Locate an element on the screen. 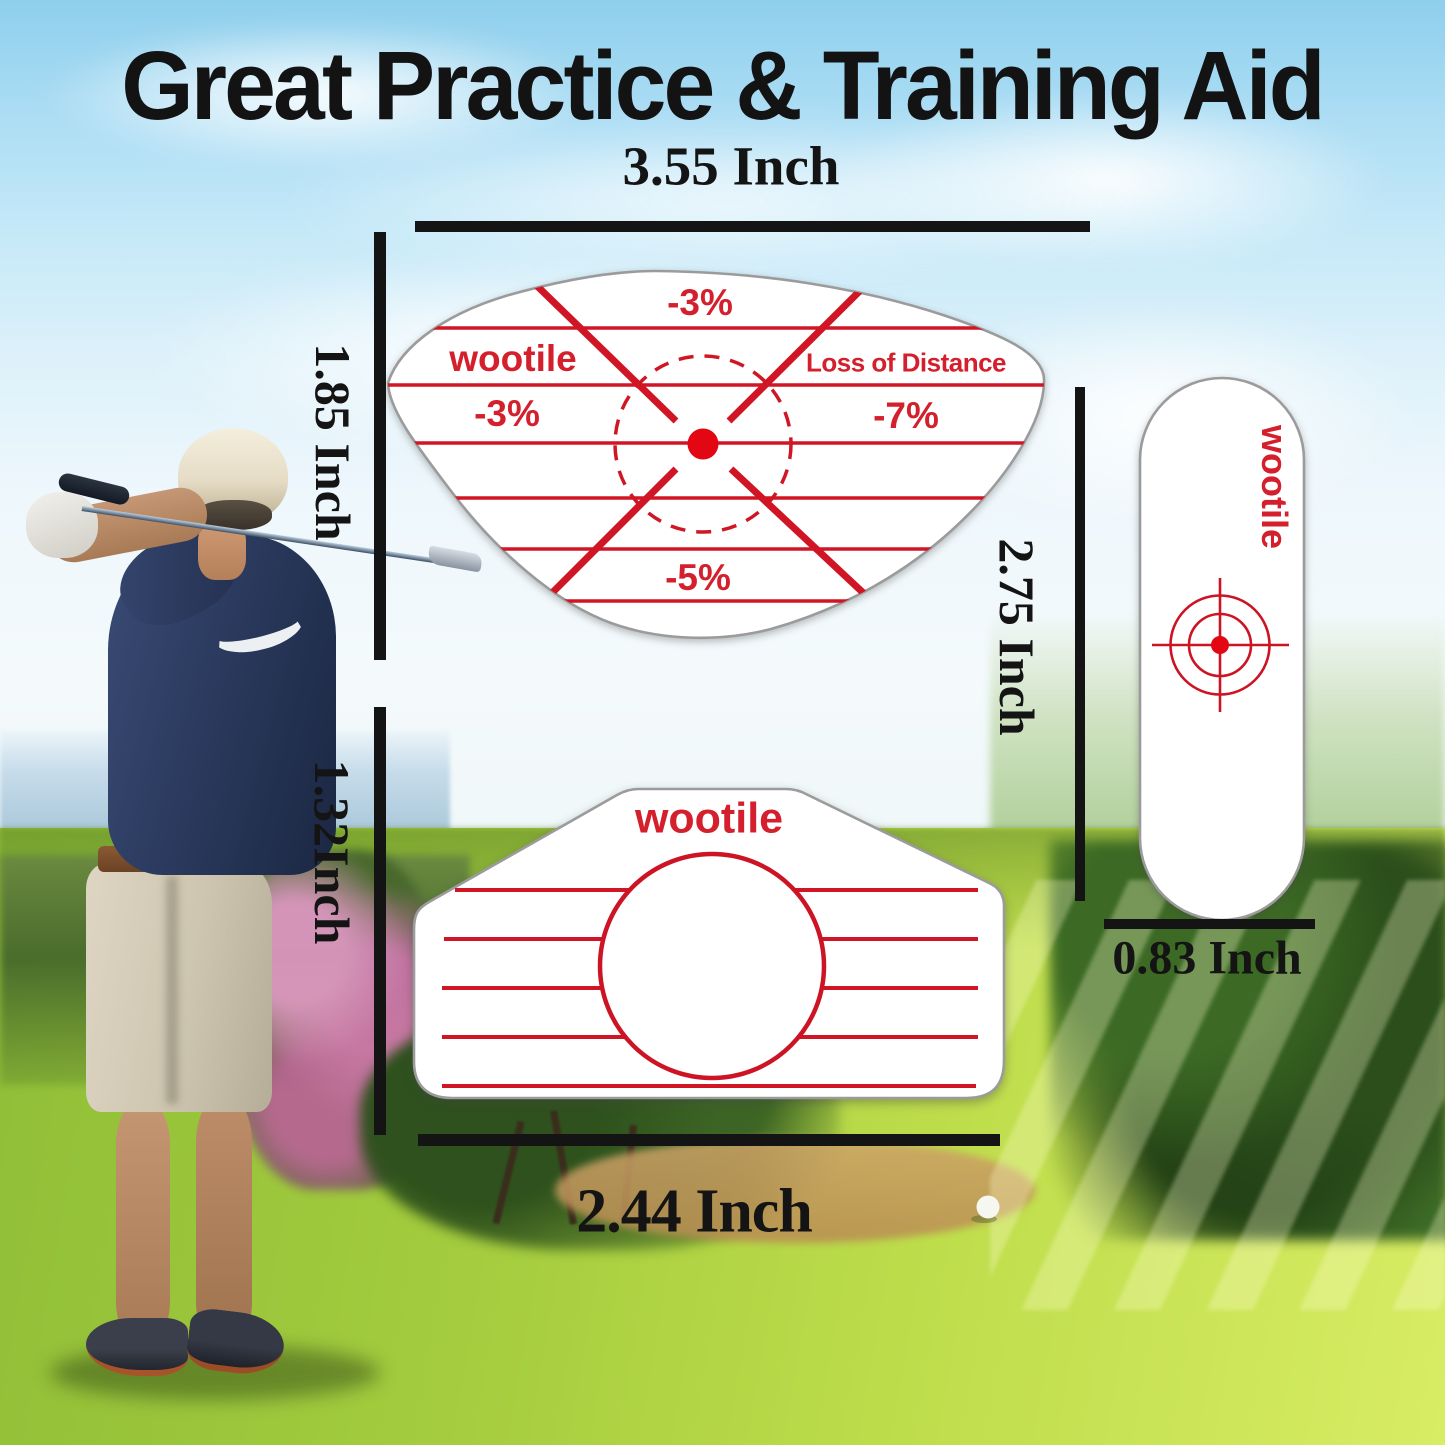  golfer-right-leg is located at coordinates (224, 1222).